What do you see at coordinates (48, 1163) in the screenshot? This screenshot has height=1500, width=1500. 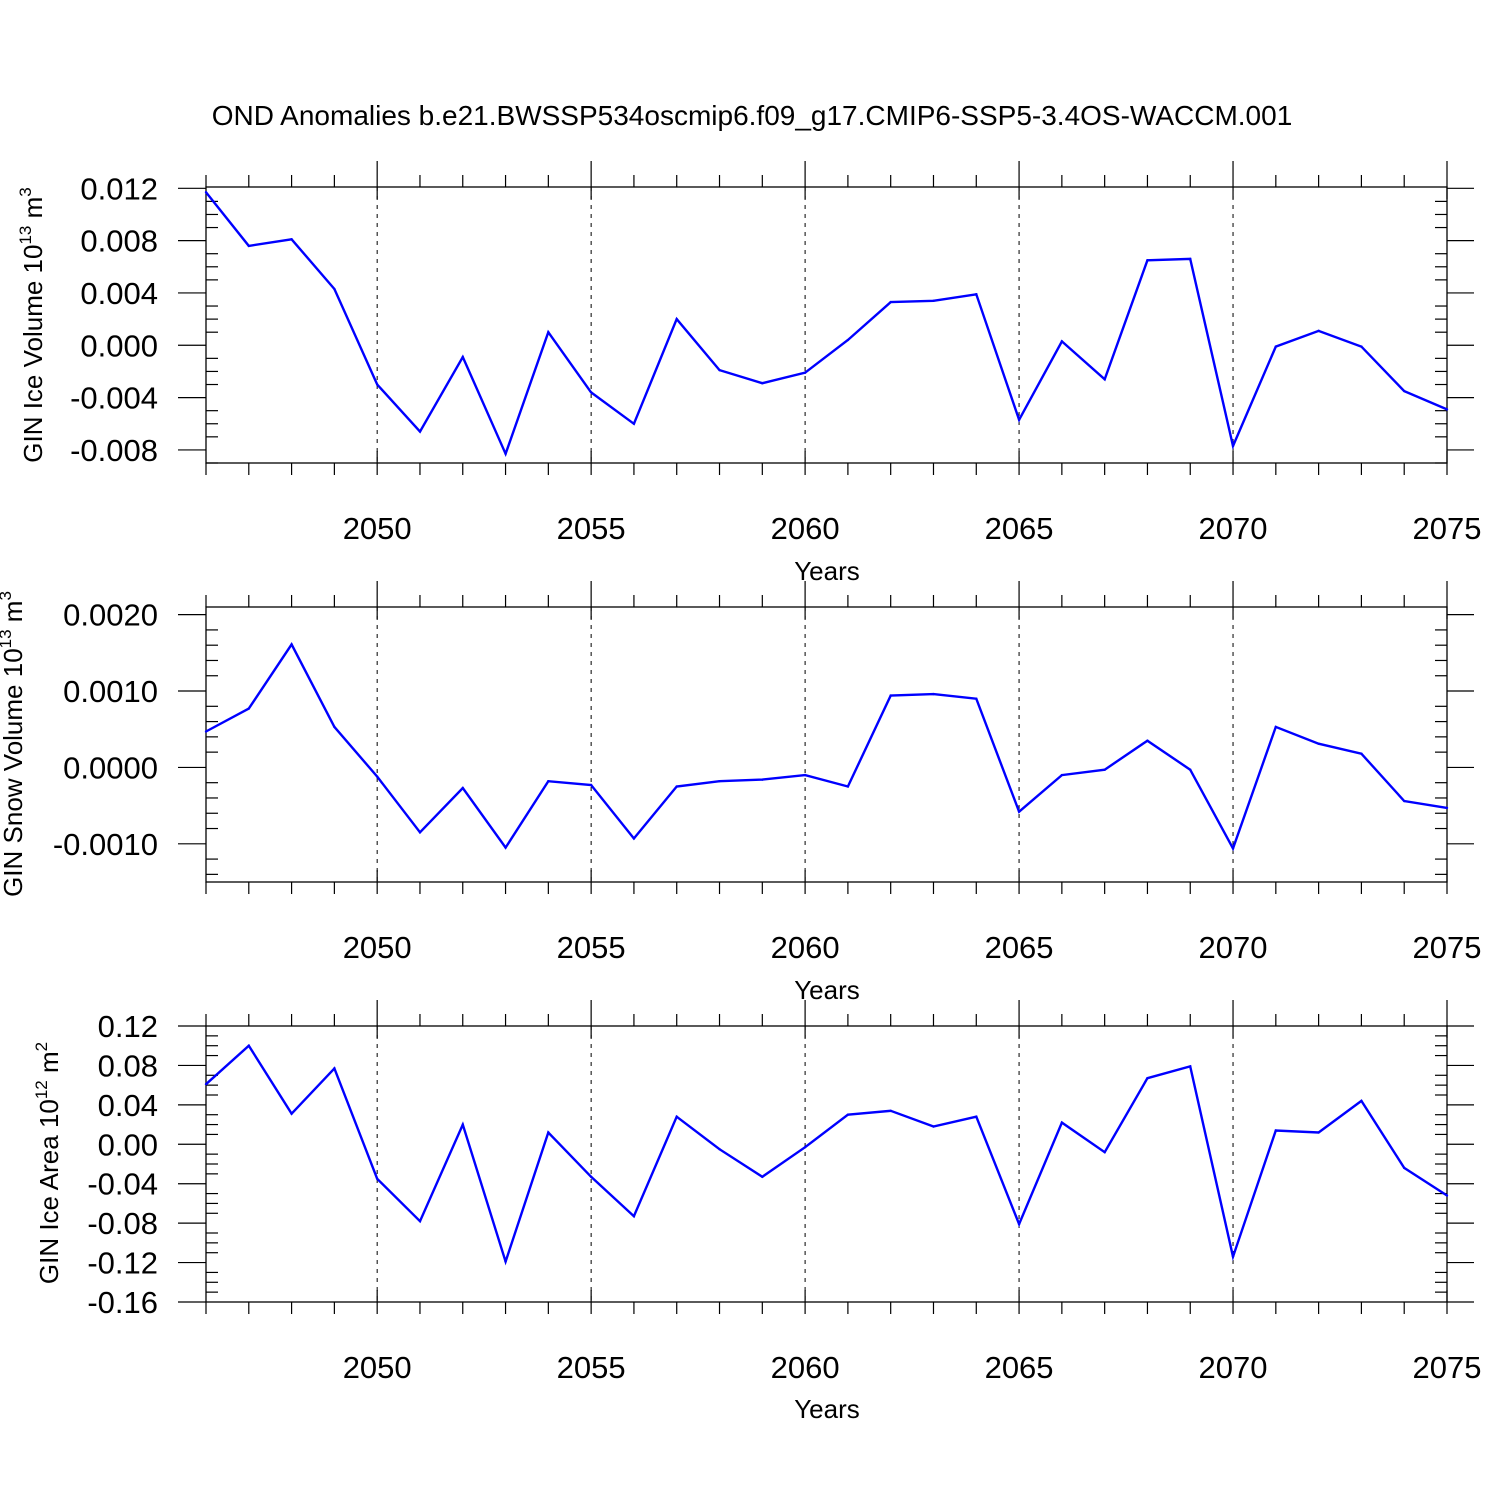 I see `ylabel: GIN Ice Area 1012 m2` at bounding box center [48, 1163].